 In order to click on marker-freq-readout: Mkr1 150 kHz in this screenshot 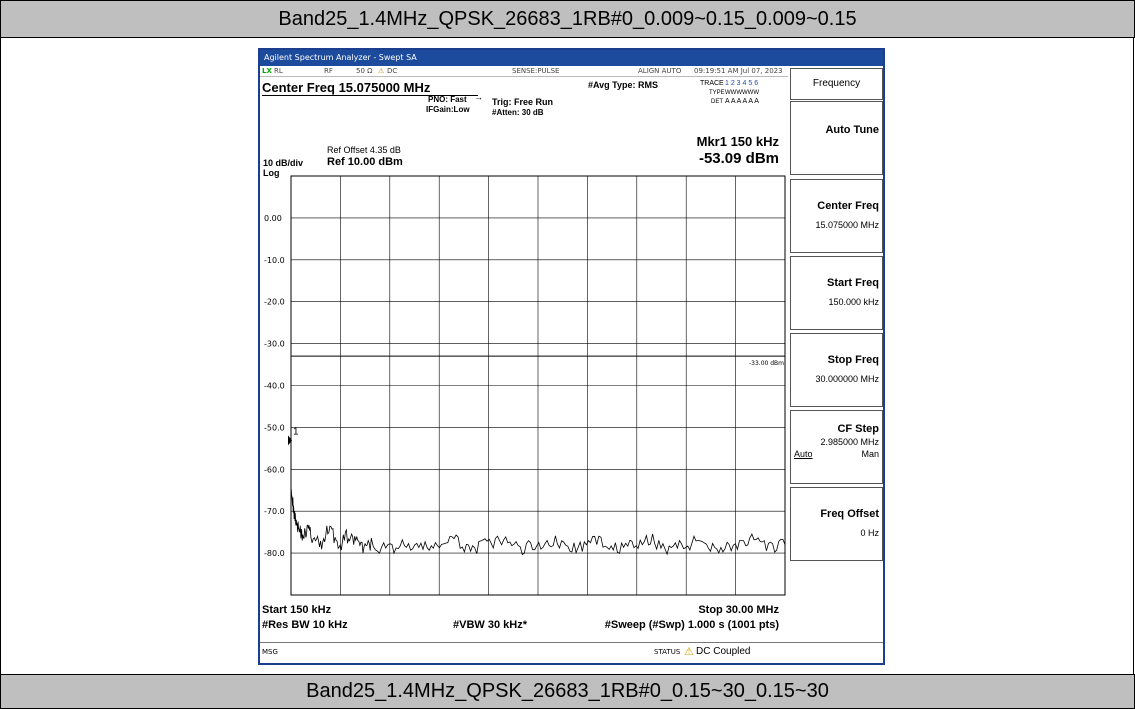, I will do `click(737, 141)`.